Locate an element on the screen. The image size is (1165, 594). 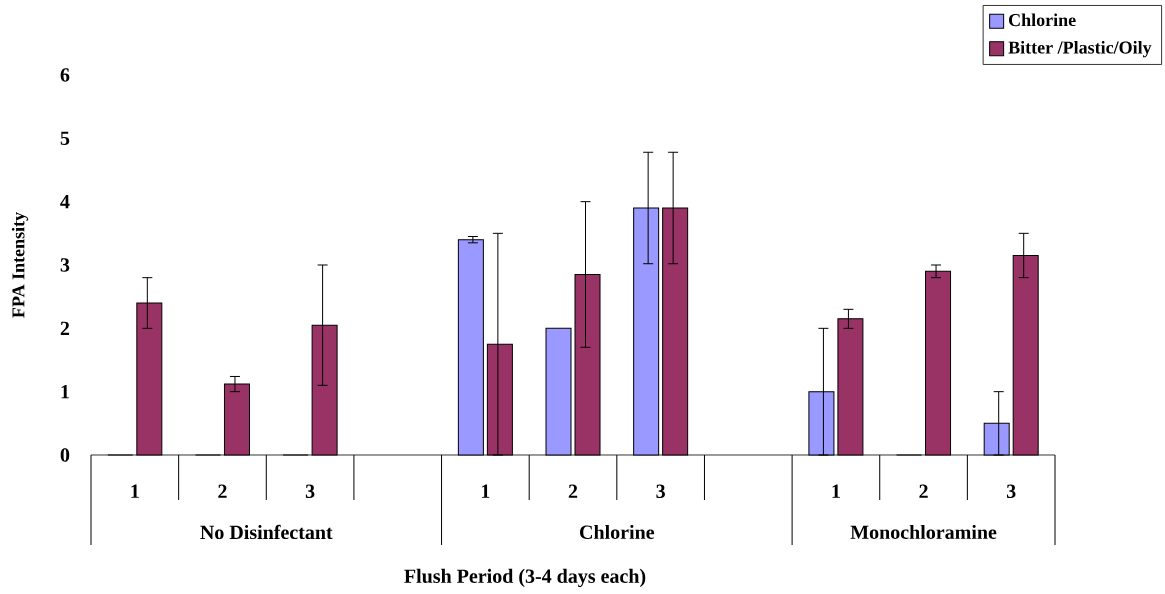
legend-label: Bitter /Plastic/Oily is located at coordinates (1080, 49).